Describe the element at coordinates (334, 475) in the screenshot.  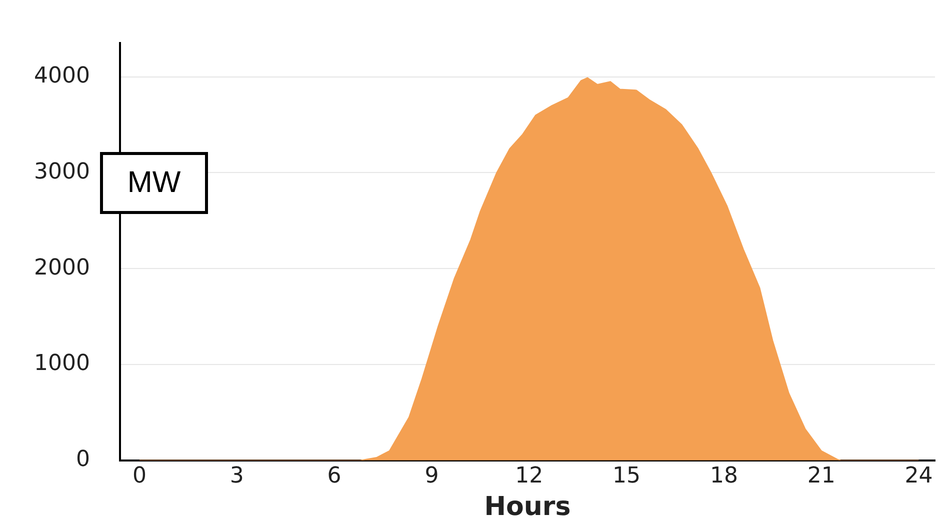
I see `x-tick-label: 6` at that location.